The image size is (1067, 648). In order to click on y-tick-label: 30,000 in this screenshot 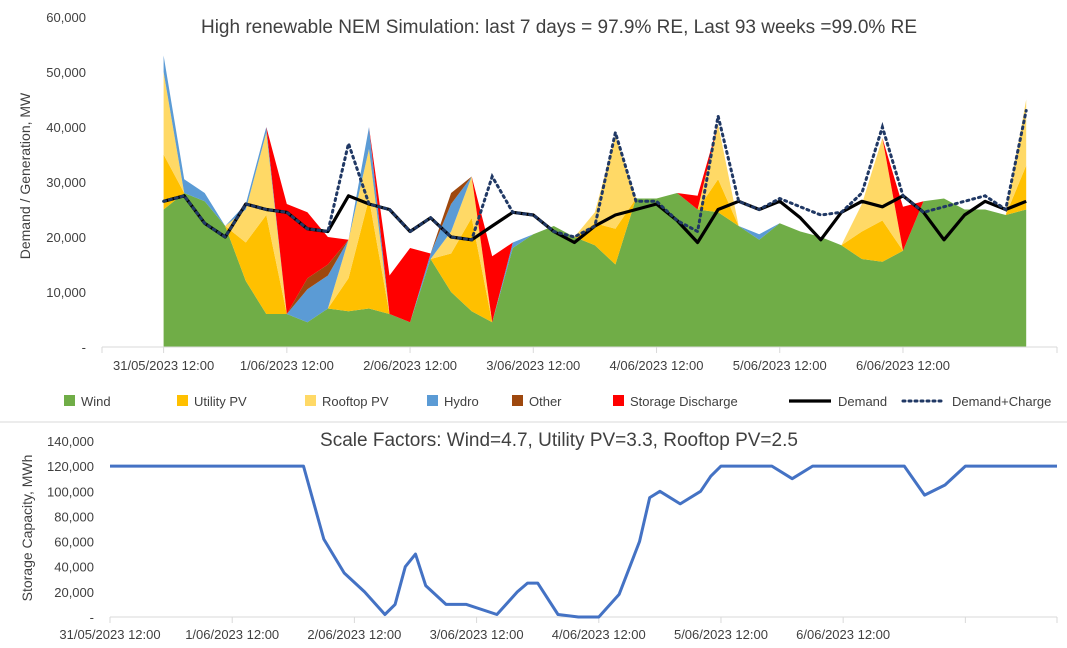, I will do `click(66, 182)`.